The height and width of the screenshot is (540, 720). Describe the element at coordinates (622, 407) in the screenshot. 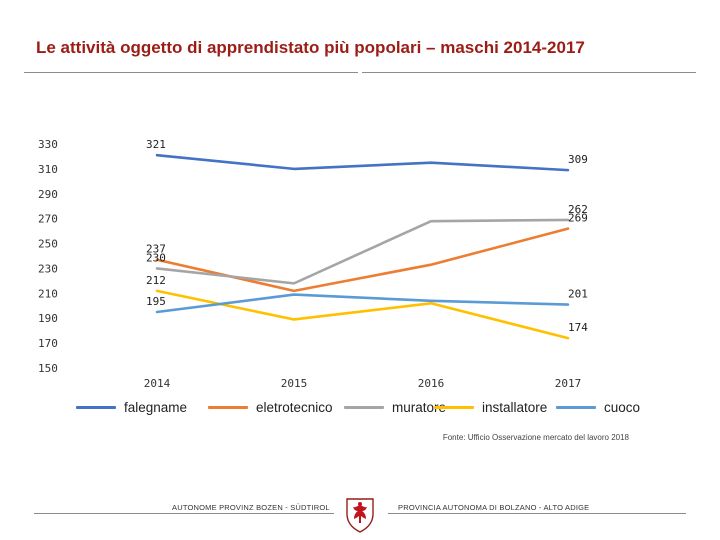

I see `legend-label: cuoco` at that location.